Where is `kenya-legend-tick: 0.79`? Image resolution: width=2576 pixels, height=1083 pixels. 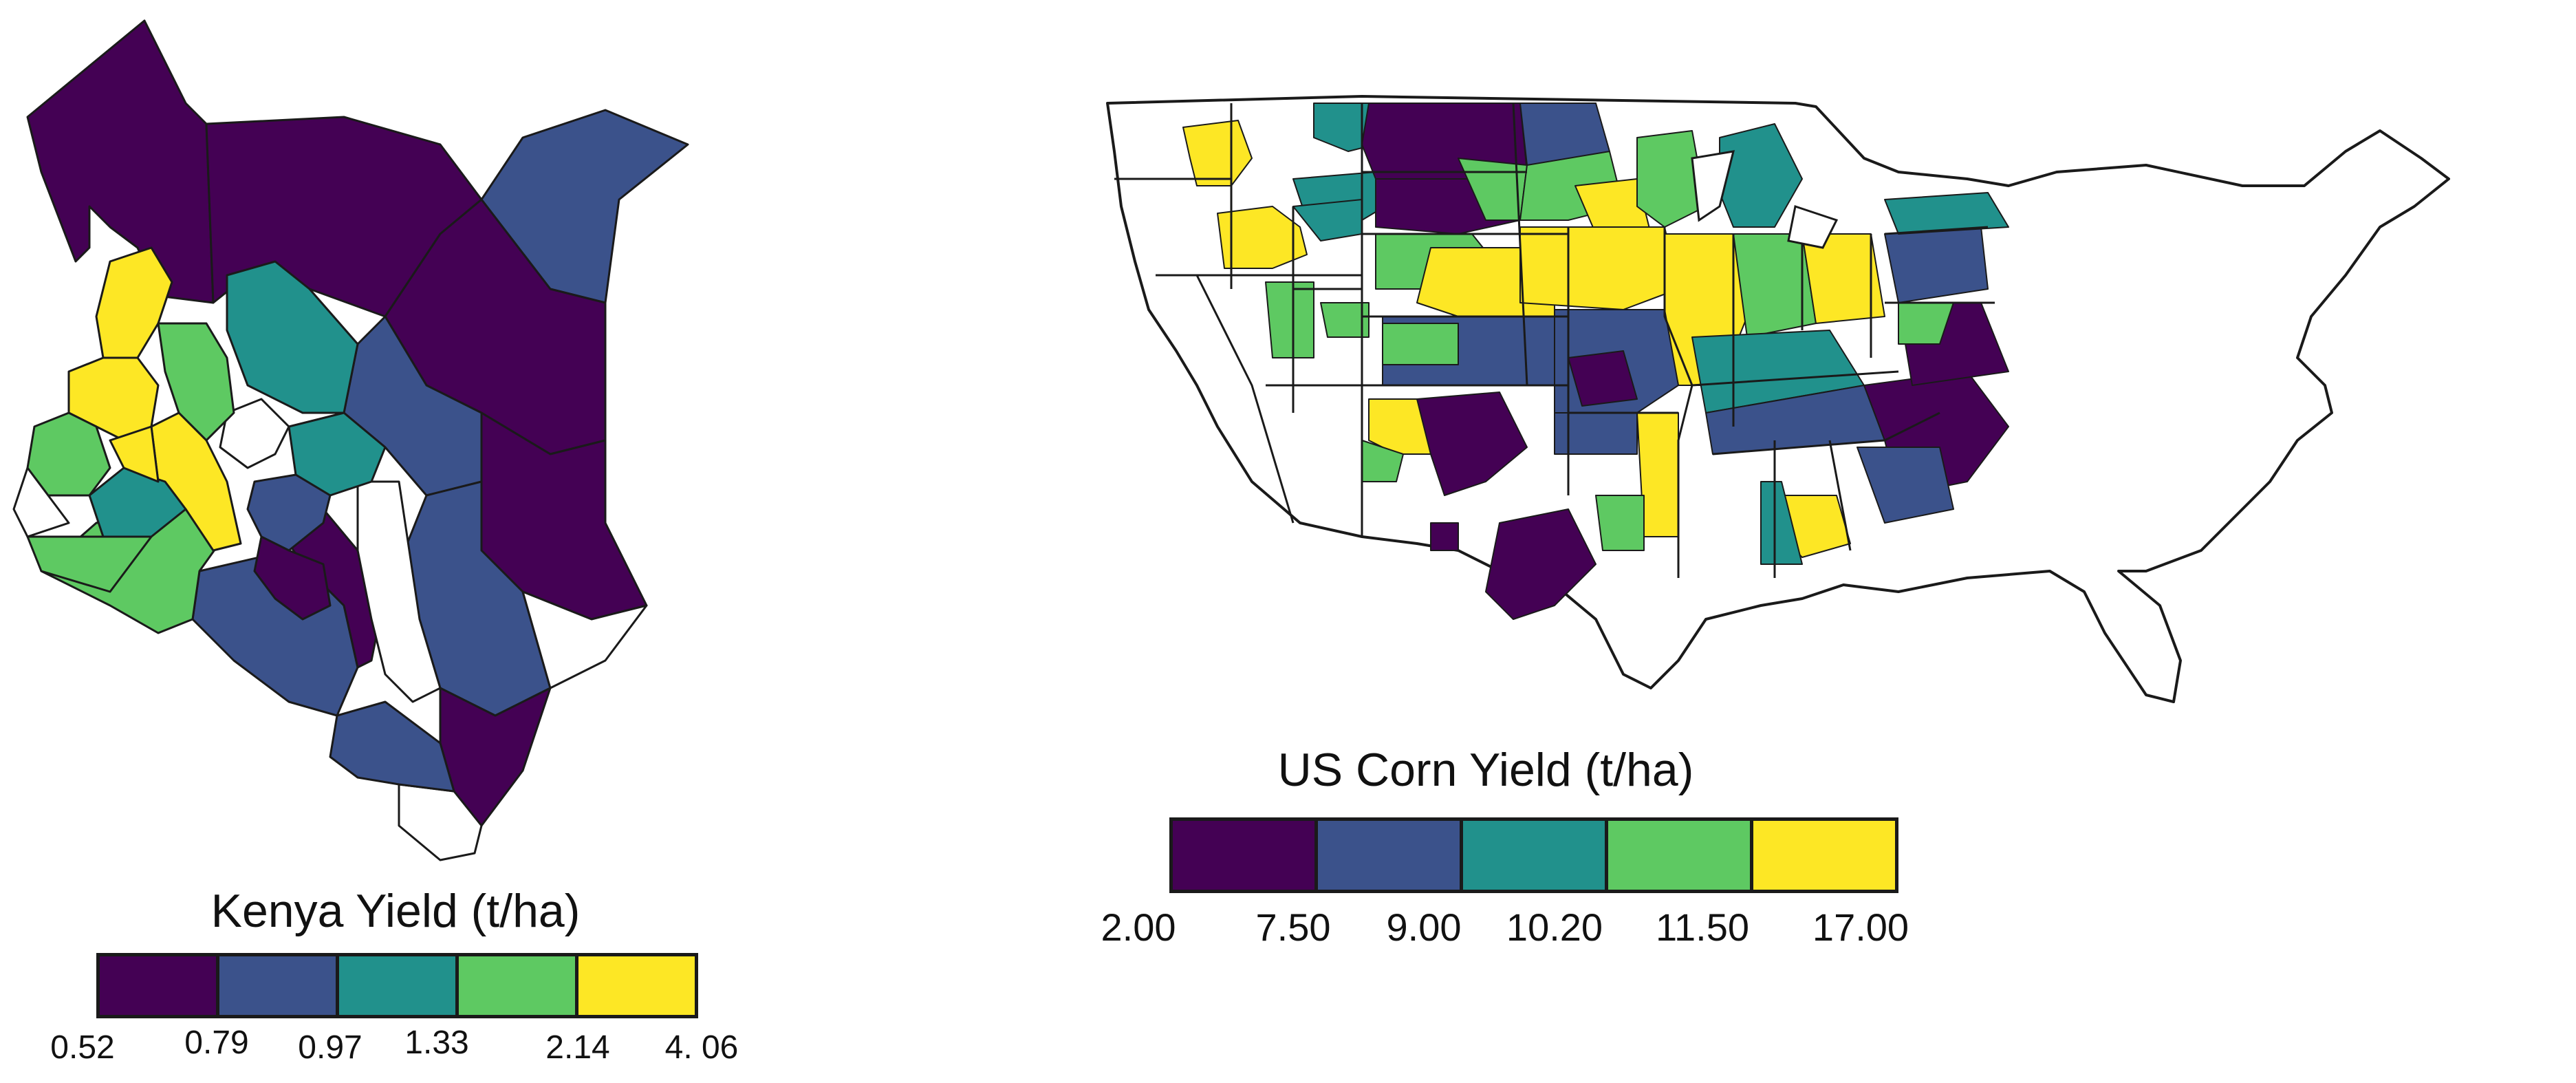
kenya-legend-tick: 0.79 is located at coordinates (216, 1043).